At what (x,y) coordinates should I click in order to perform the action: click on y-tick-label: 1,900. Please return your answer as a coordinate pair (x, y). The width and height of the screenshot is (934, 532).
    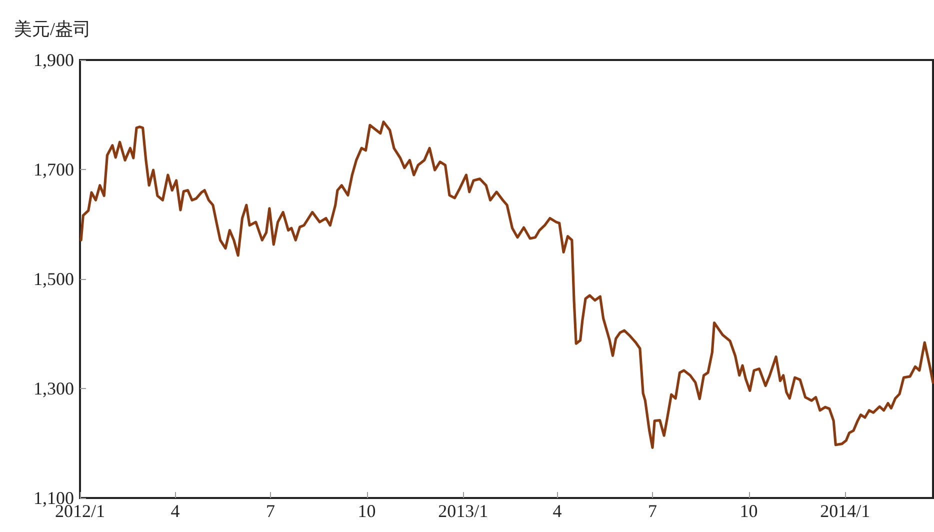
    Looking at the image, I should click on (54, 60).